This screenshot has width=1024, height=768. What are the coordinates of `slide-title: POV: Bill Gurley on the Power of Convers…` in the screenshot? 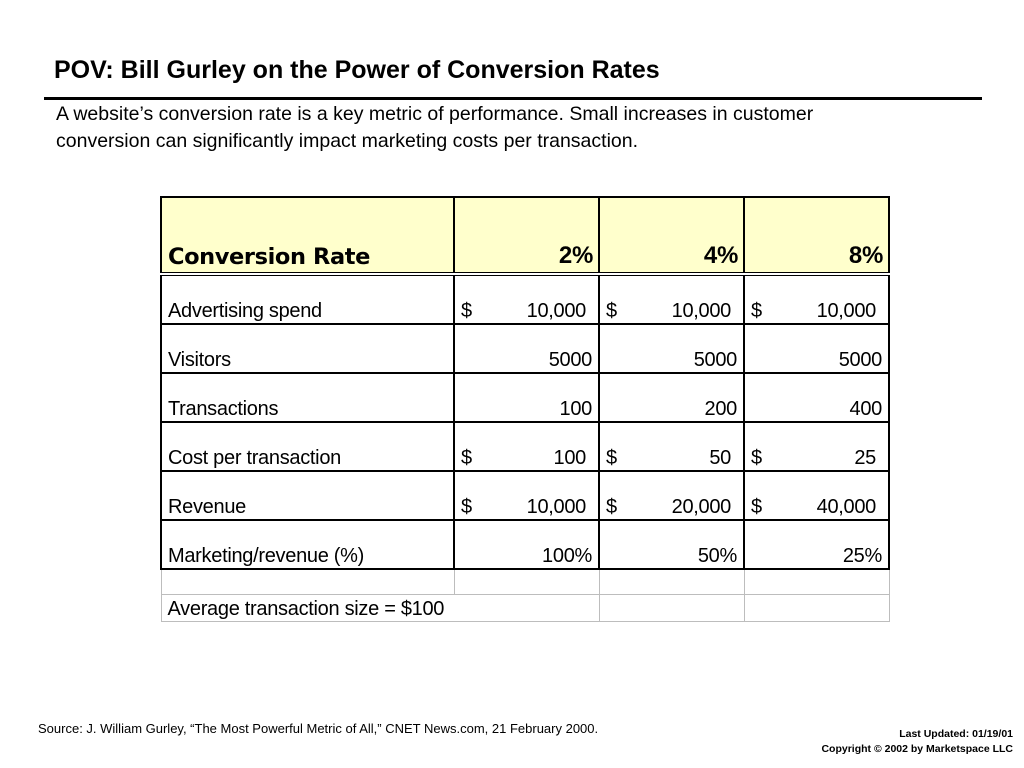 It's located at (357, 70).